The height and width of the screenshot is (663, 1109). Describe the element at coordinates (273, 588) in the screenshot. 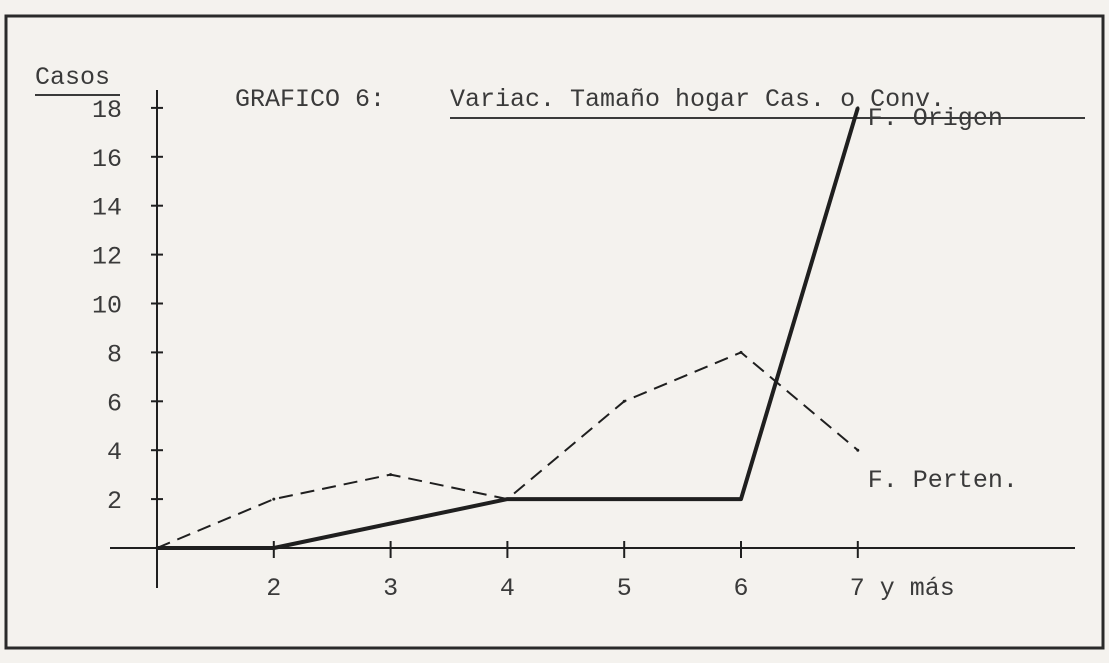

I see `x-tick-label-2: 2` at that location.